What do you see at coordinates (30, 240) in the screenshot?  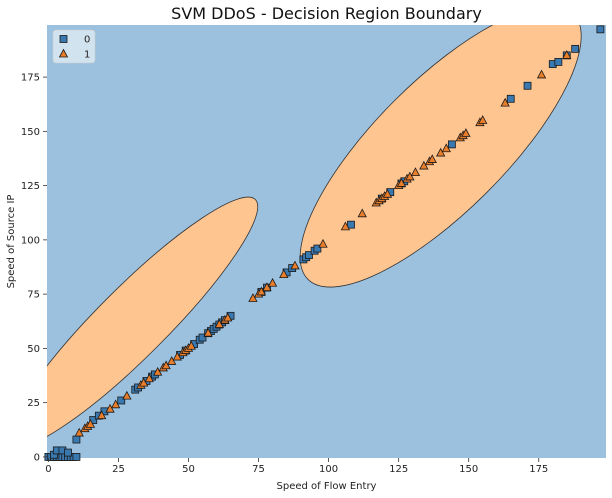 I see `y-tick-label: 100` at bounding box center [30, 240].